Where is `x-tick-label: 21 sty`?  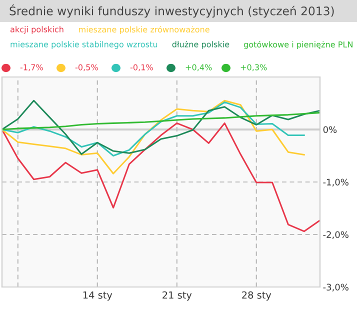 x-tick-label: 21 sty is located at coordinates (177, 296).